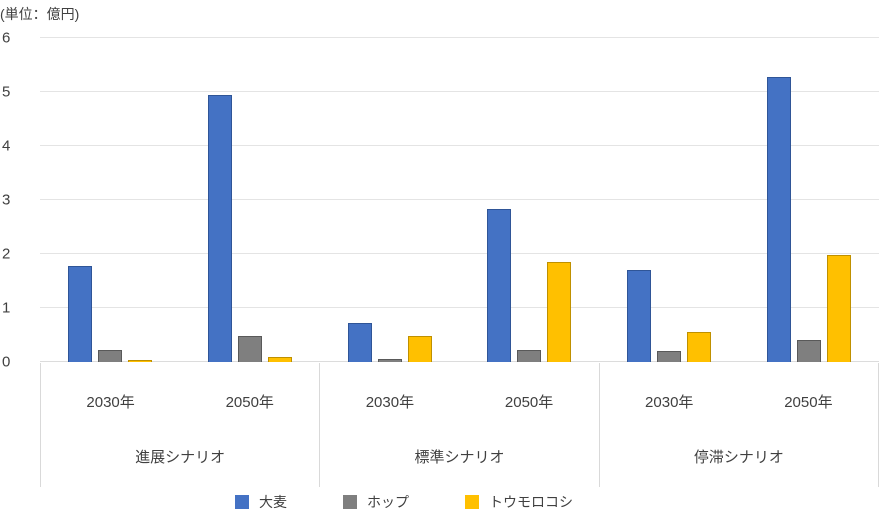  Describe the element at coordinates (6, 308) in the screenshot. I see `y-tick-label-1: 1` at that location.